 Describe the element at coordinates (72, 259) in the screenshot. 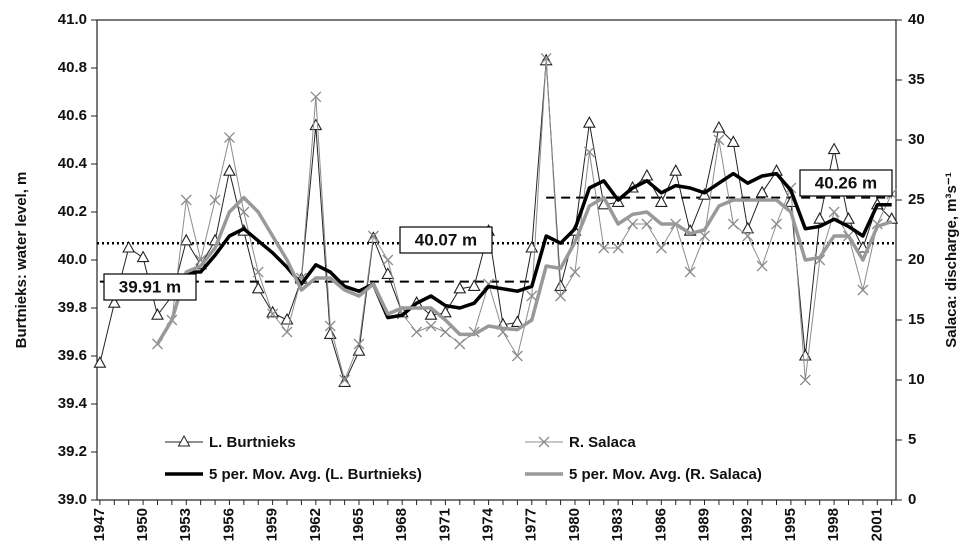

I see `y-tick-label: 40.0` at that location.